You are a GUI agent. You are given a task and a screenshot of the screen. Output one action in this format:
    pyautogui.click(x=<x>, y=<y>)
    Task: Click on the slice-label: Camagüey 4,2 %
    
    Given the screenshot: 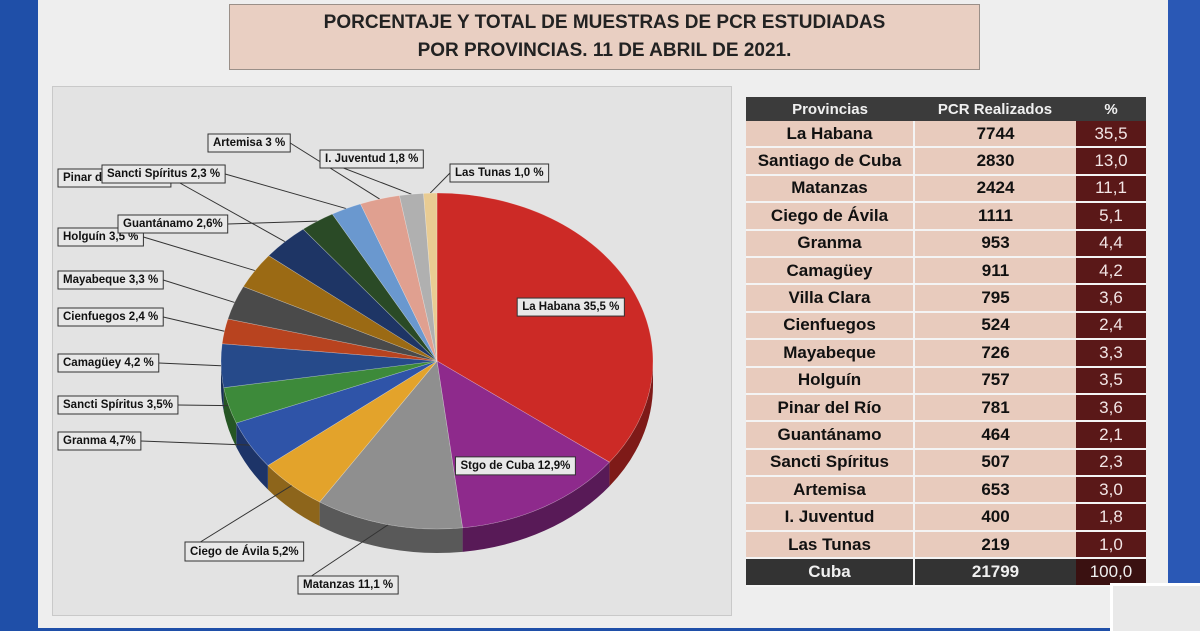 What is the action you would take?
    pyautogui.click(x=108, y=363)
    